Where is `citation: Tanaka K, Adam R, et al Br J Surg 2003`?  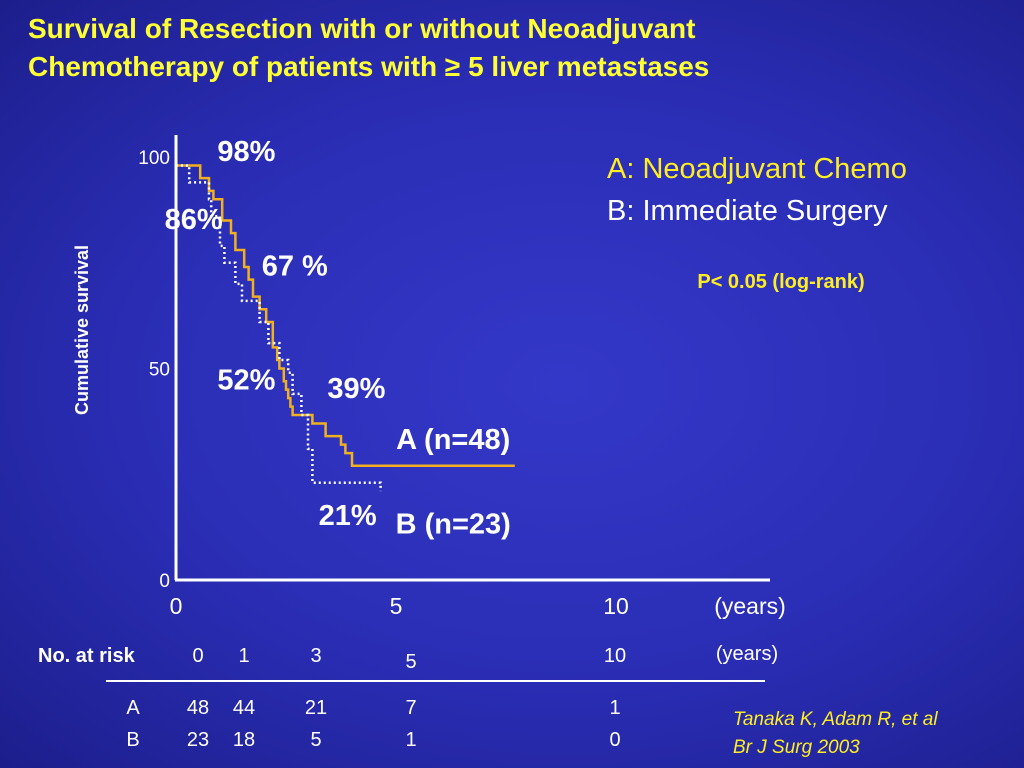 citation: Tanaka K, Adam R, et al Br J Surg 2003 is located at coordinates (835, 734).